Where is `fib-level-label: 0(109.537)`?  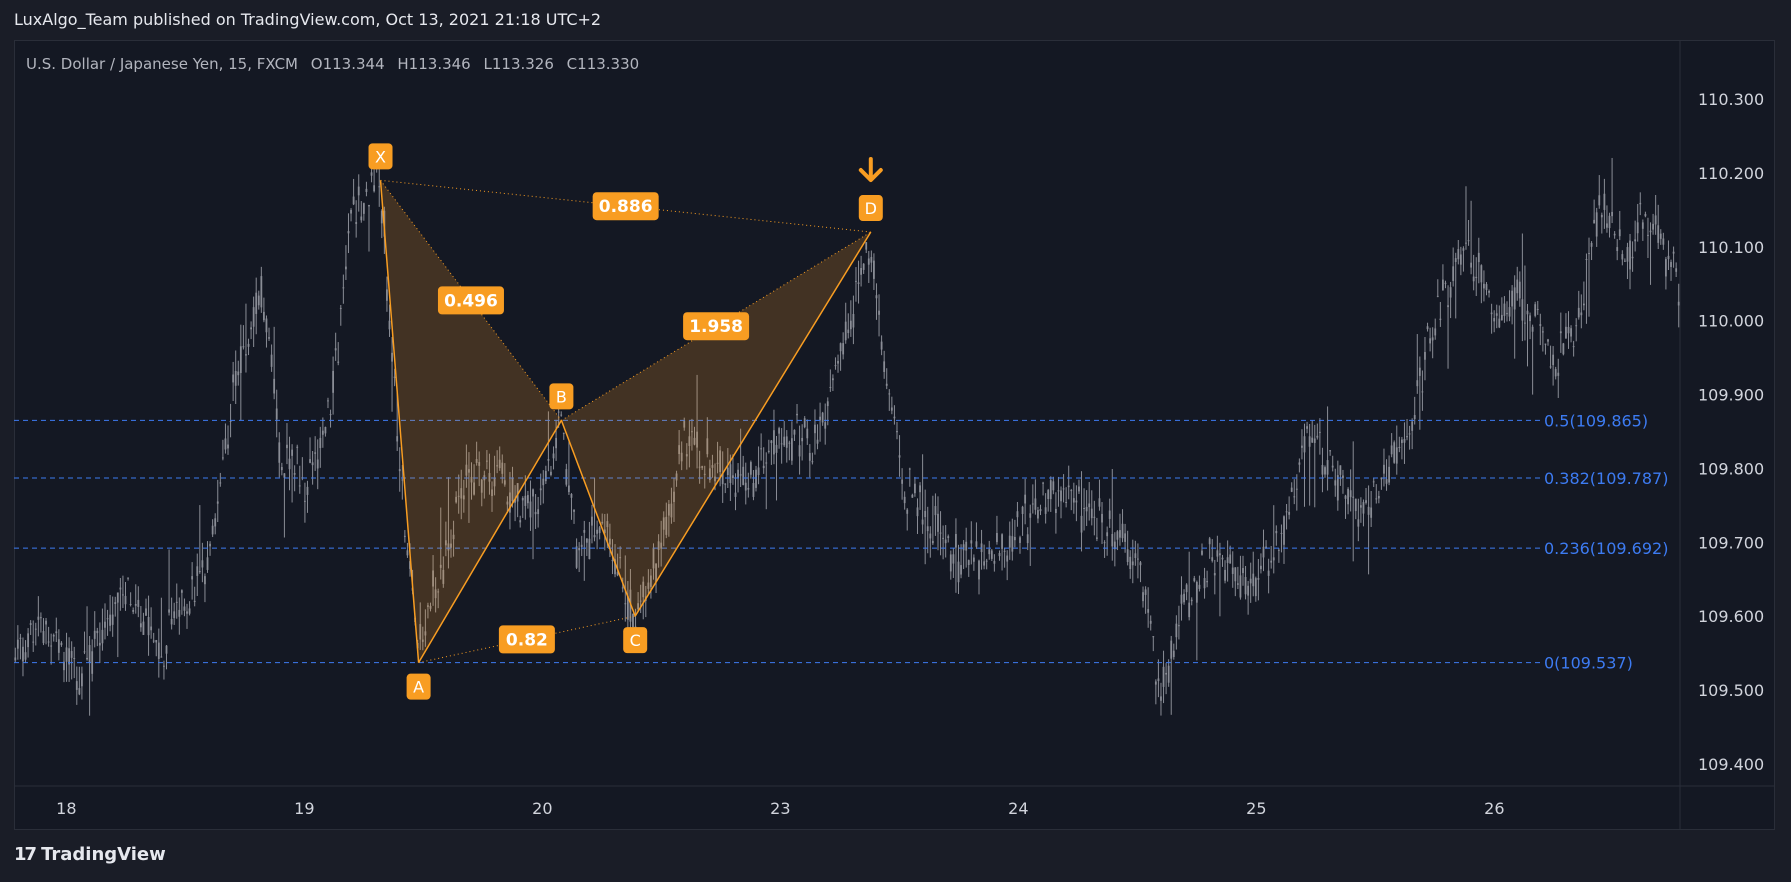
fib-level-label: 0(109.537) is located at coordinates (1588, 663).